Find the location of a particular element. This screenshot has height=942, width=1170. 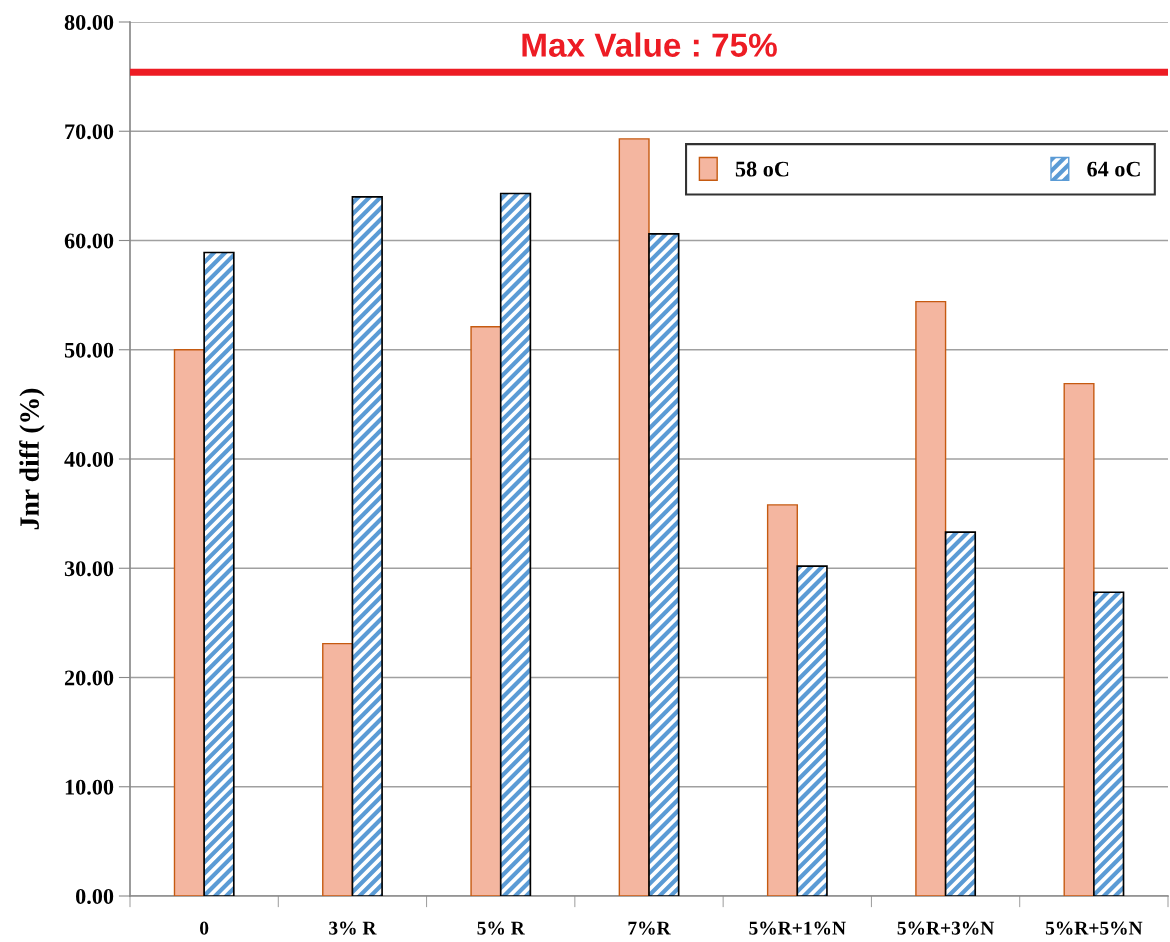

y-tick-label: 60.00 is located at coordinates (89, 241).